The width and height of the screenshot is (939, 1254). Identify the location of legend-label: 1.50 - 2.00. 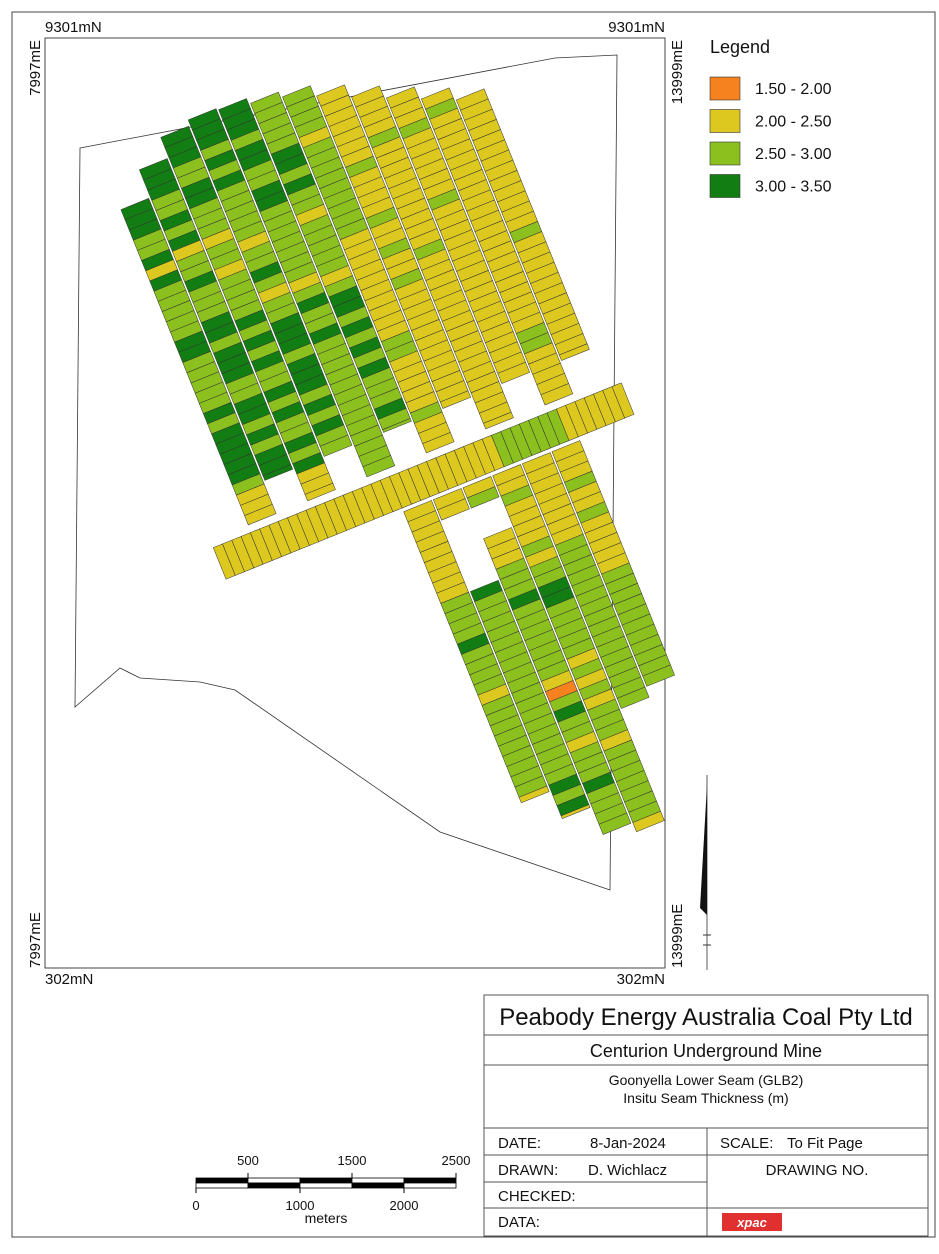
(793, 89).